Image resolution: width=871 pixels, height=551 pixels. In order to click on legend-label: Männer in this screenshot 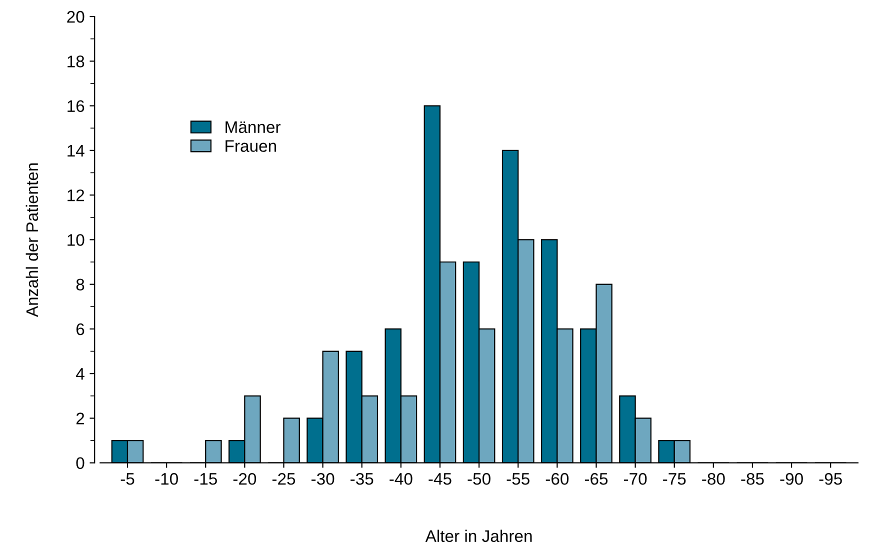, I will do `click(253, 127)`.